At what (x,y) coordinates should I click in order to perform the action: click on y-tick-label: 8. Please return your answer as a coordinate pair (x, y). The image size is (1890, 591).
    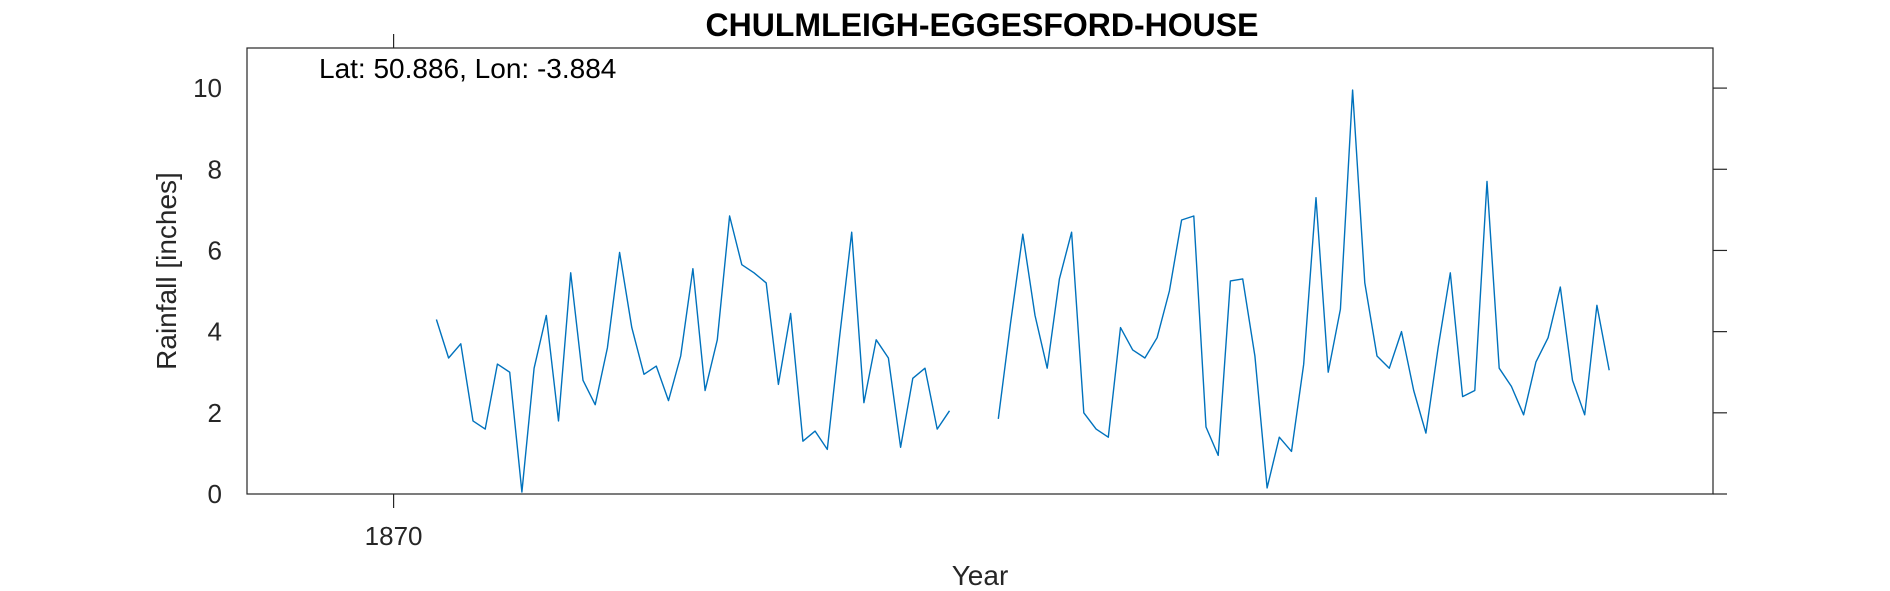
    Looking at the image, I should click on (215, 169).